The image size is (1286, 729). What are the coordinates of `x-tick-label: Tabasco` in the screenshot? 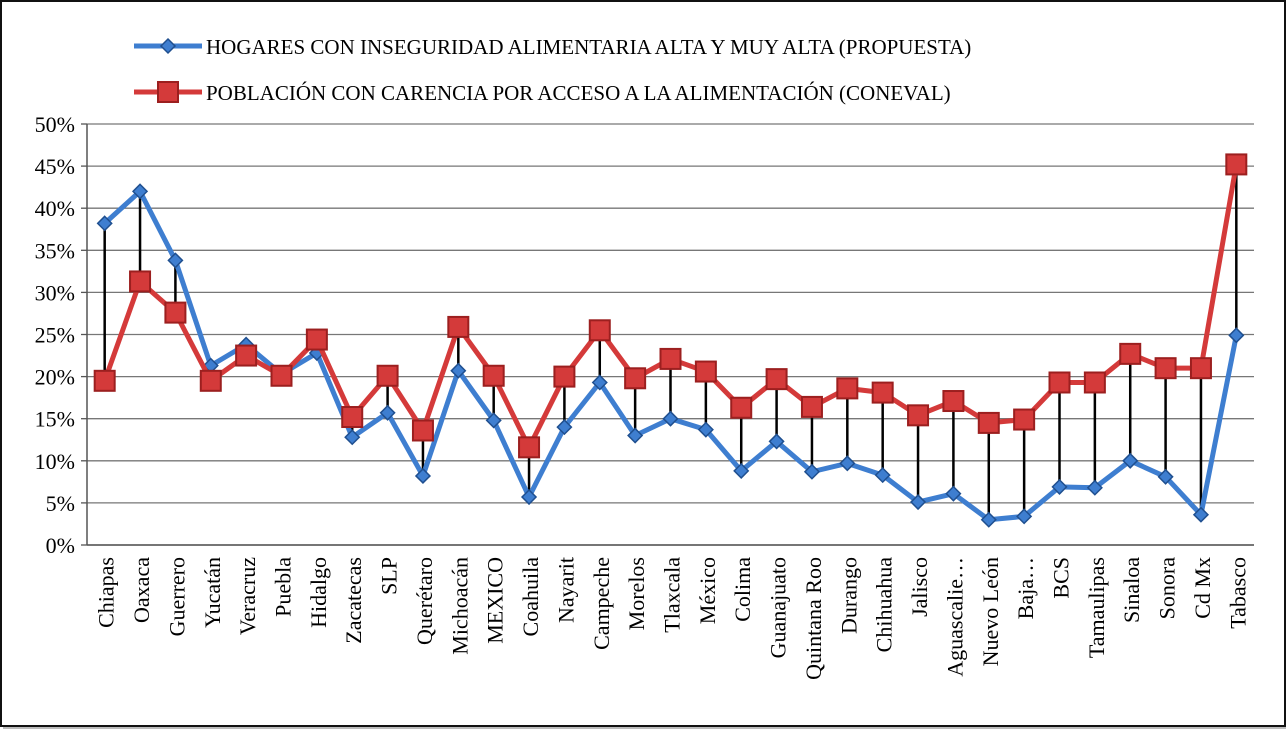 It's located at (1237, 593).